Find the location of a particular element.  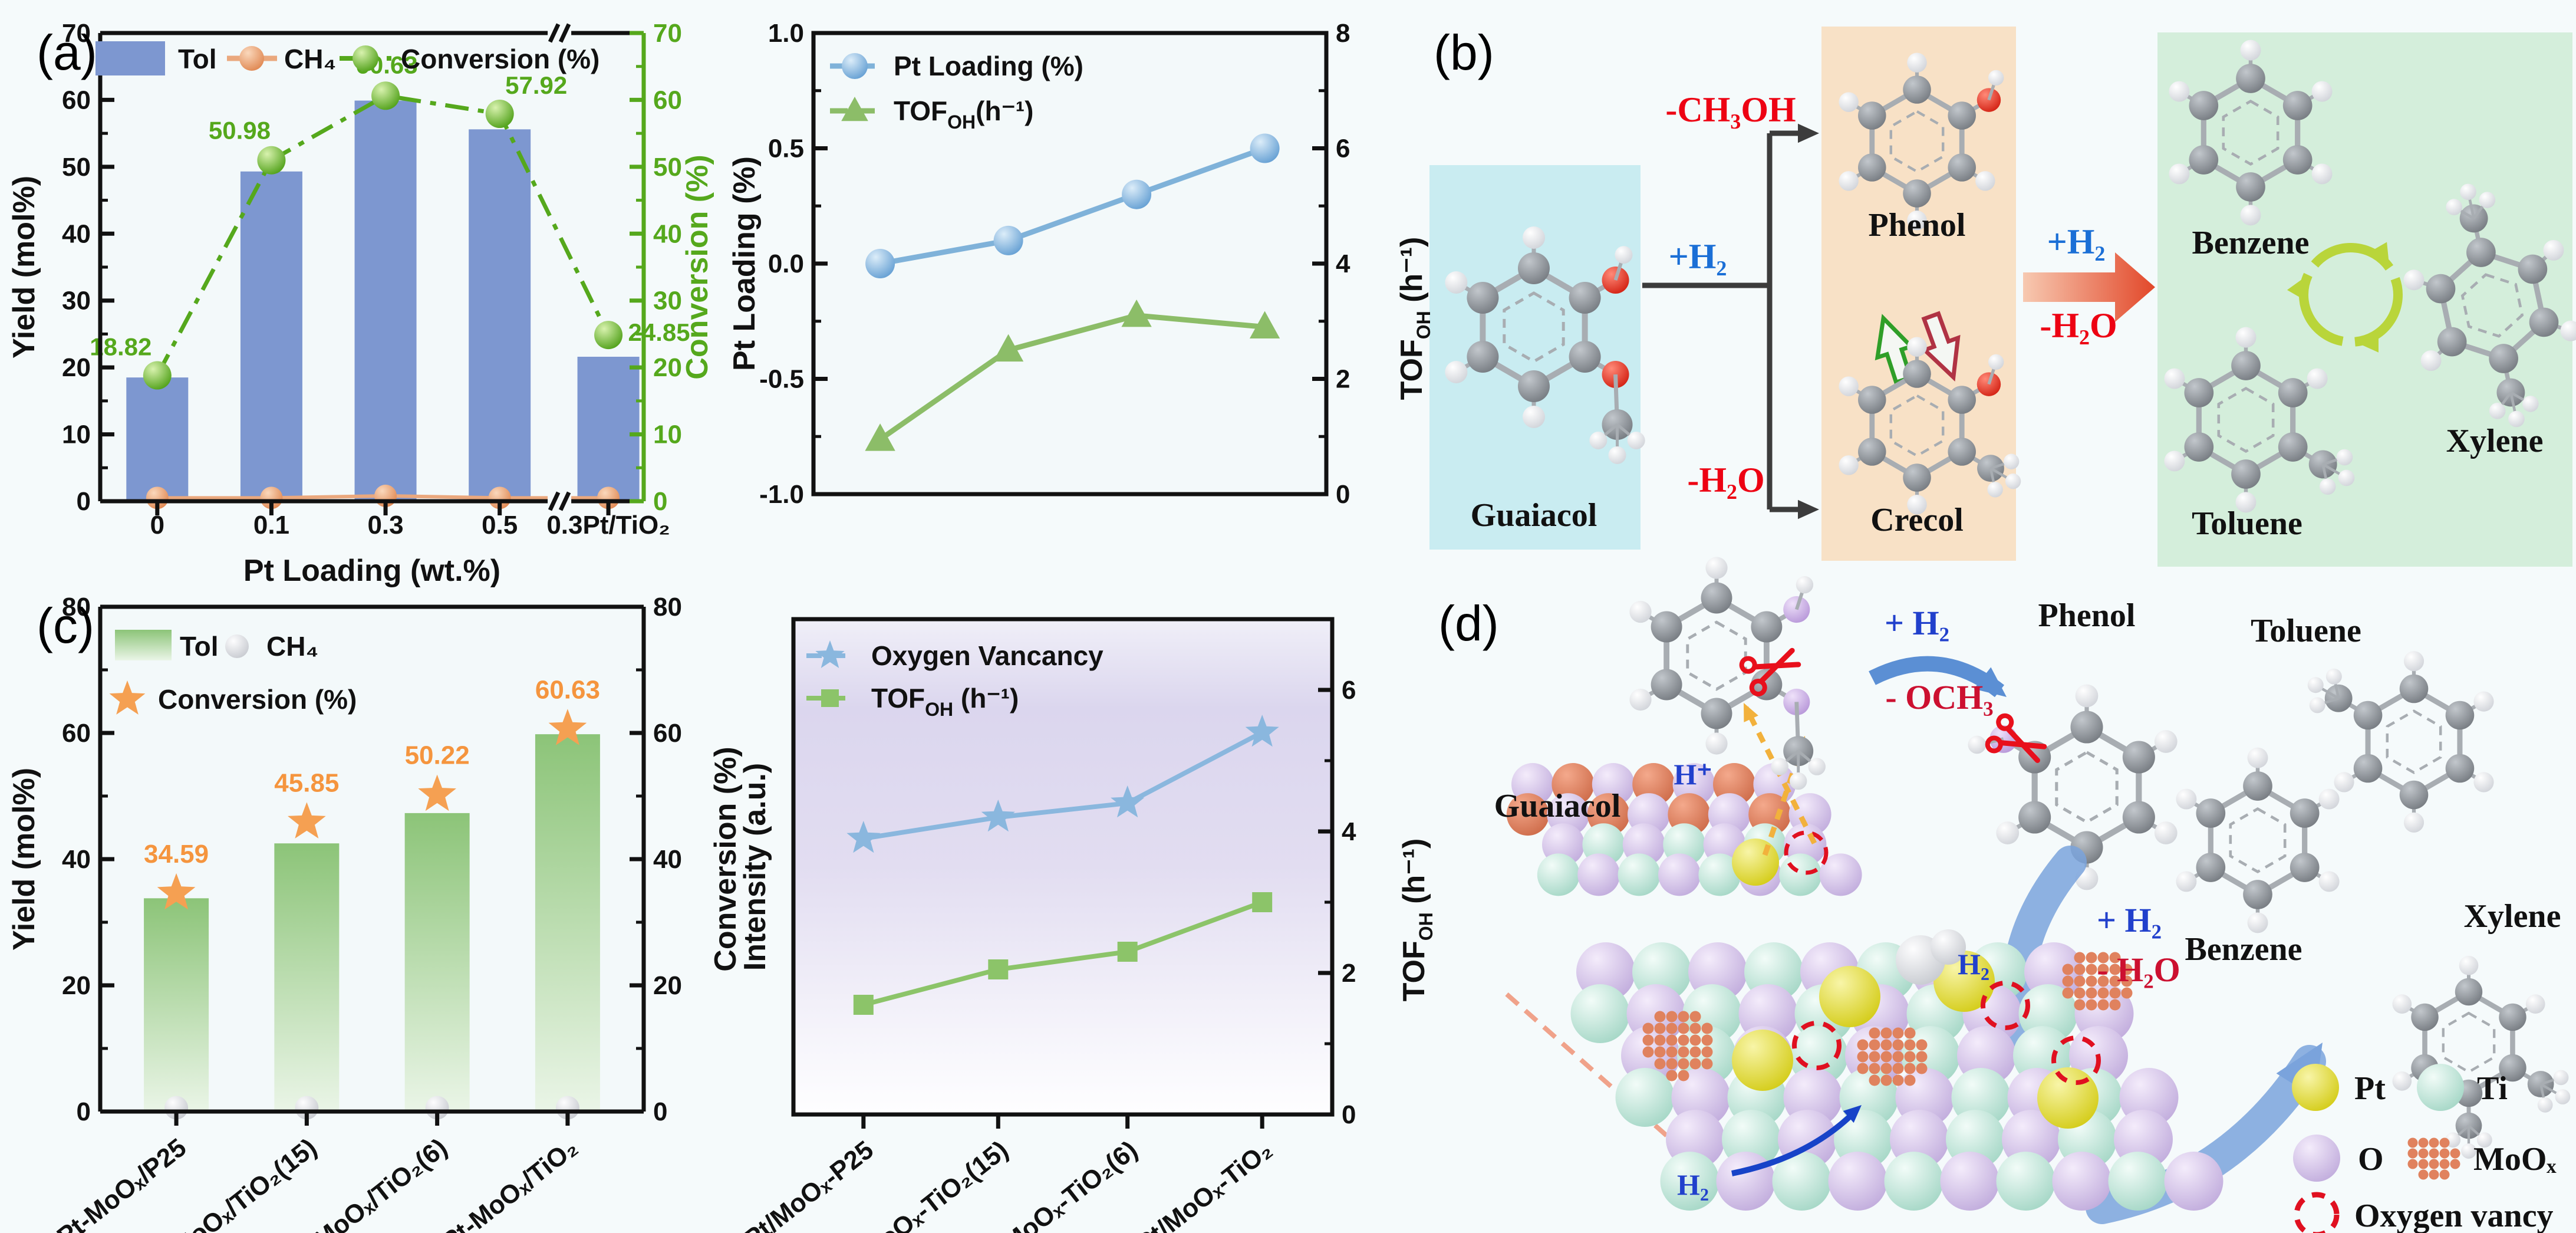

phenol-label: Phenol is located at coordinates (1917, 226).